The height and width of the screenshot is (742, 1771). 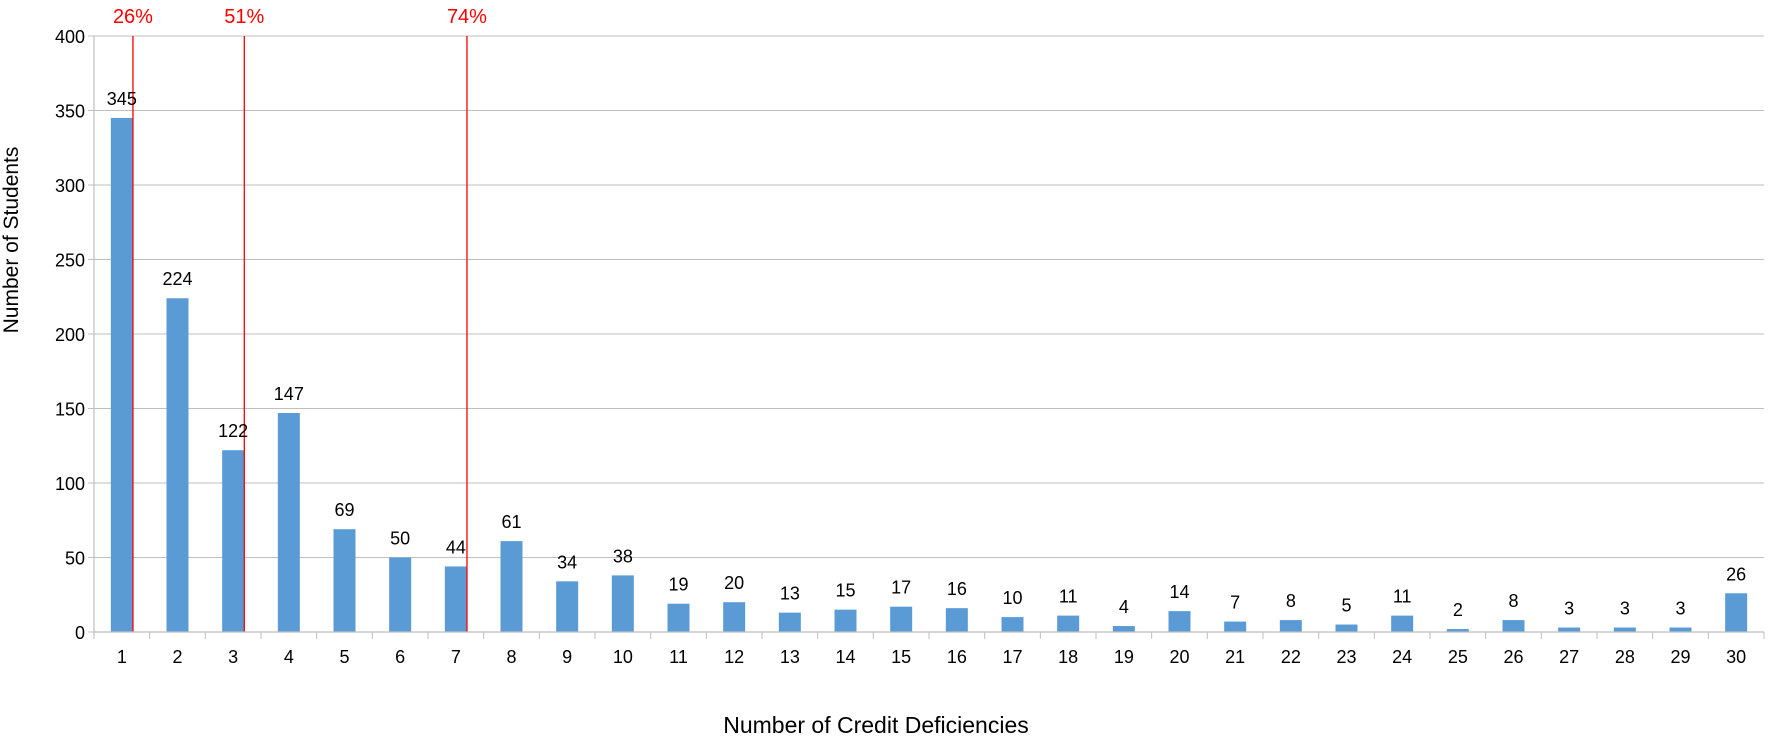 What do you see at coordinates (1124, 607) in the screenshot?
I see `data-label: 4` at bounding box center [1124, 607].